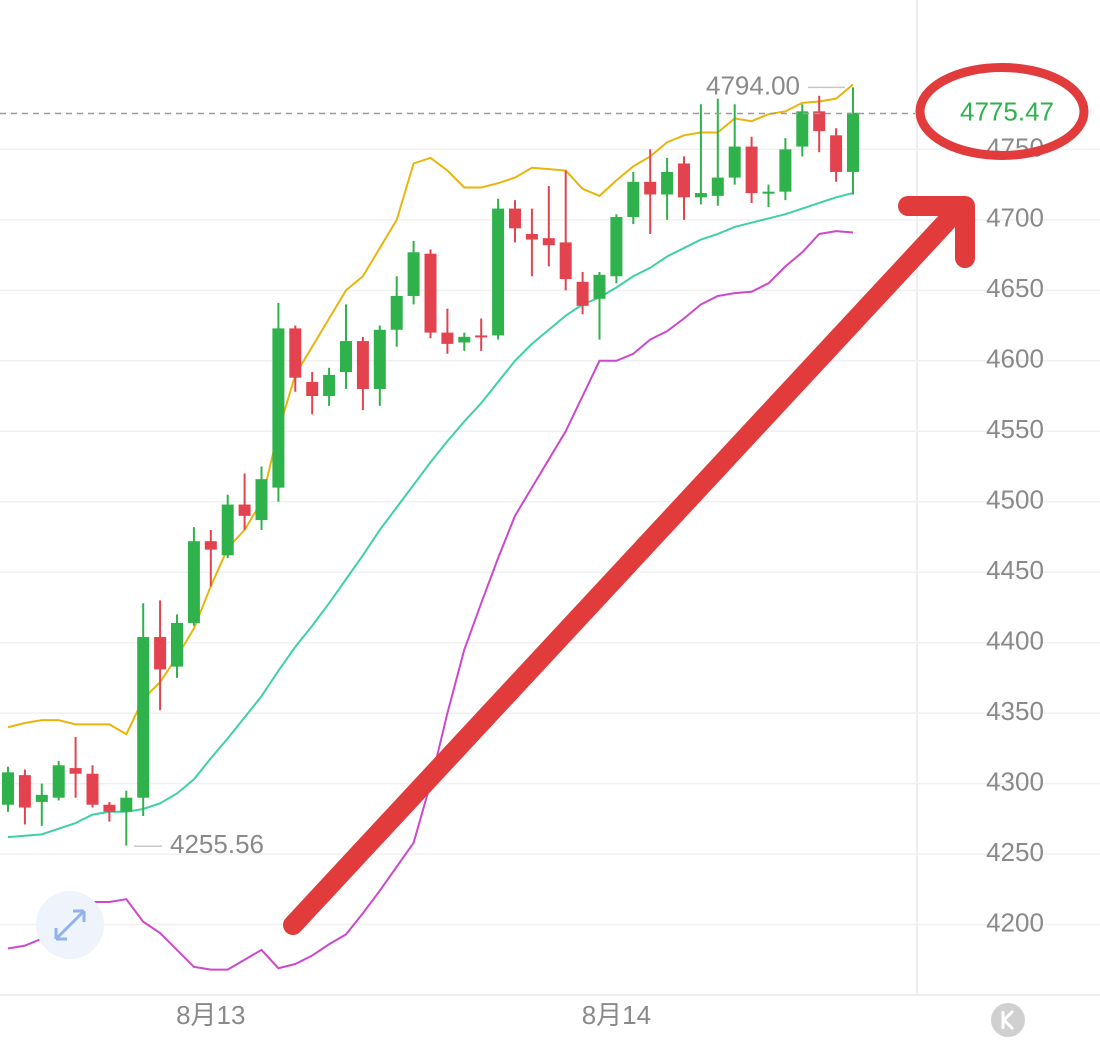 The width and height of the screenshot is (1100, 1044). What do you see at coordinates (1015, 429) in the screenshot?
I see `y-tick-label: 4550` at bounding box center [1015, 429].